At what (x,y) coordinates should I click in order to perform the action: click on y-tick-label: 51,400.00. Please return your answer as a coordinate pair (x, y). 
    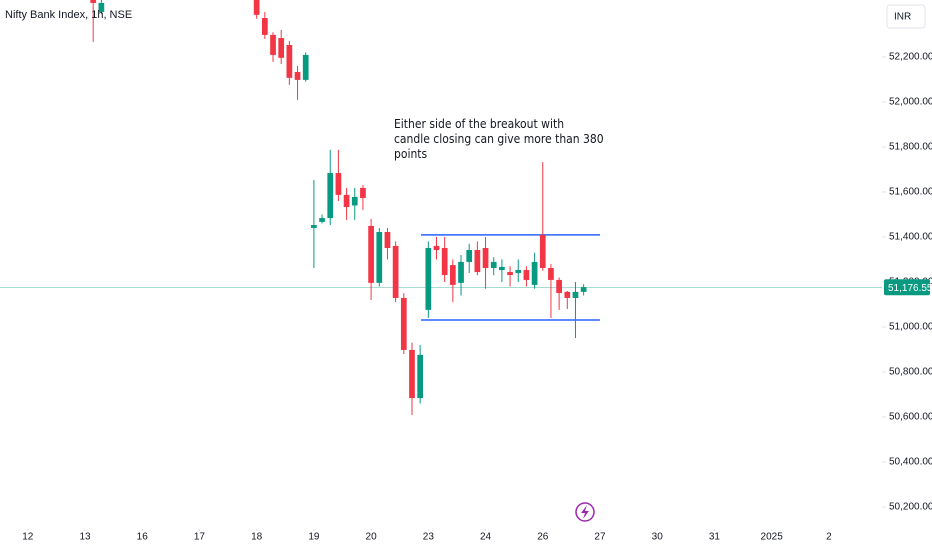
    Looking at the image, I should click on (910, 237).